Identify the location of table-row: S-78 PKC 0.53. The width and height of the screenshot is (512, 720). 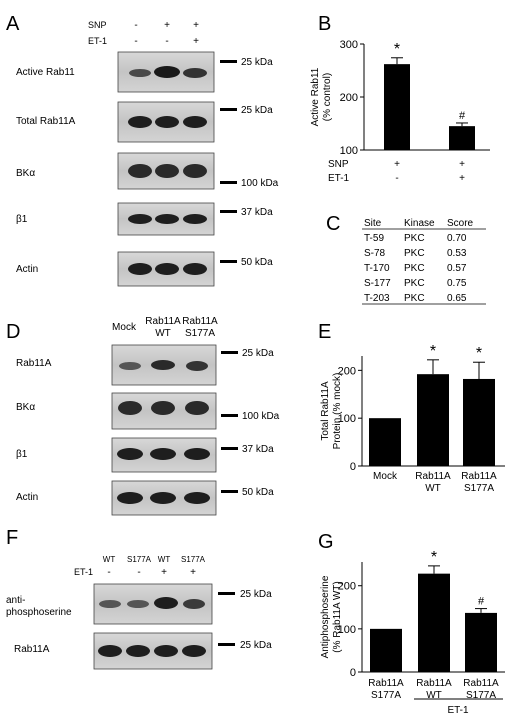
(415, 253).